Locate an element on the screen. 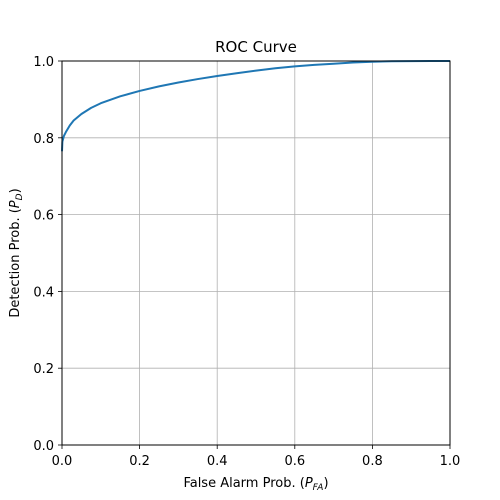 This screenshot has height=500, width=500. y-axis-label-main: Detection Prob. ( is located at coordinates (15, 263).